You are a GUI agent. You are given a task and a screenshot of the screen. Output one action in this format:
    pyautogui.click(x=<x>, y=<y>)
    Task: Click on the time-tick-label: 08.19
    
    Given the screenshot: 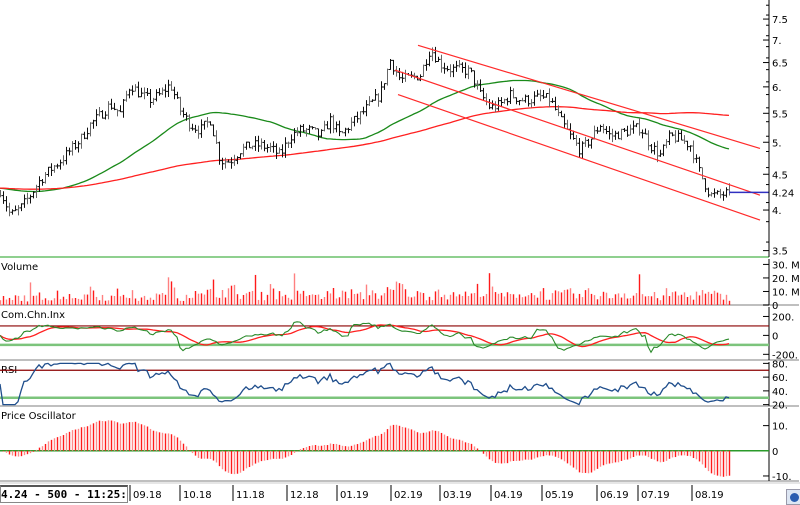 What is the action you would take?
    pyautogui.click(x=709, y=495)
    